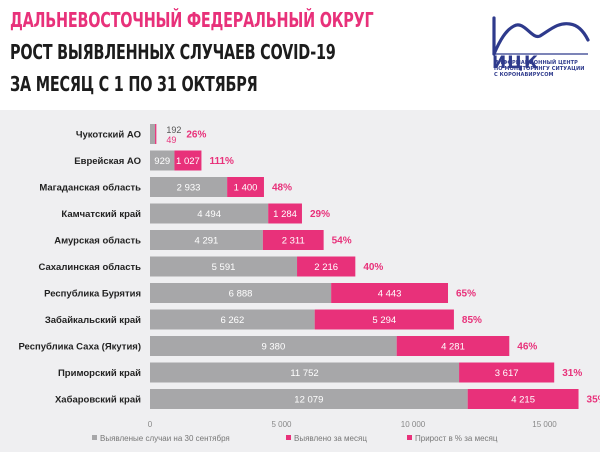  What do you see at coordinates (572, 373) in the screenshot?
I see `data-label-percent: 31%` at bounding box center [572, 373].